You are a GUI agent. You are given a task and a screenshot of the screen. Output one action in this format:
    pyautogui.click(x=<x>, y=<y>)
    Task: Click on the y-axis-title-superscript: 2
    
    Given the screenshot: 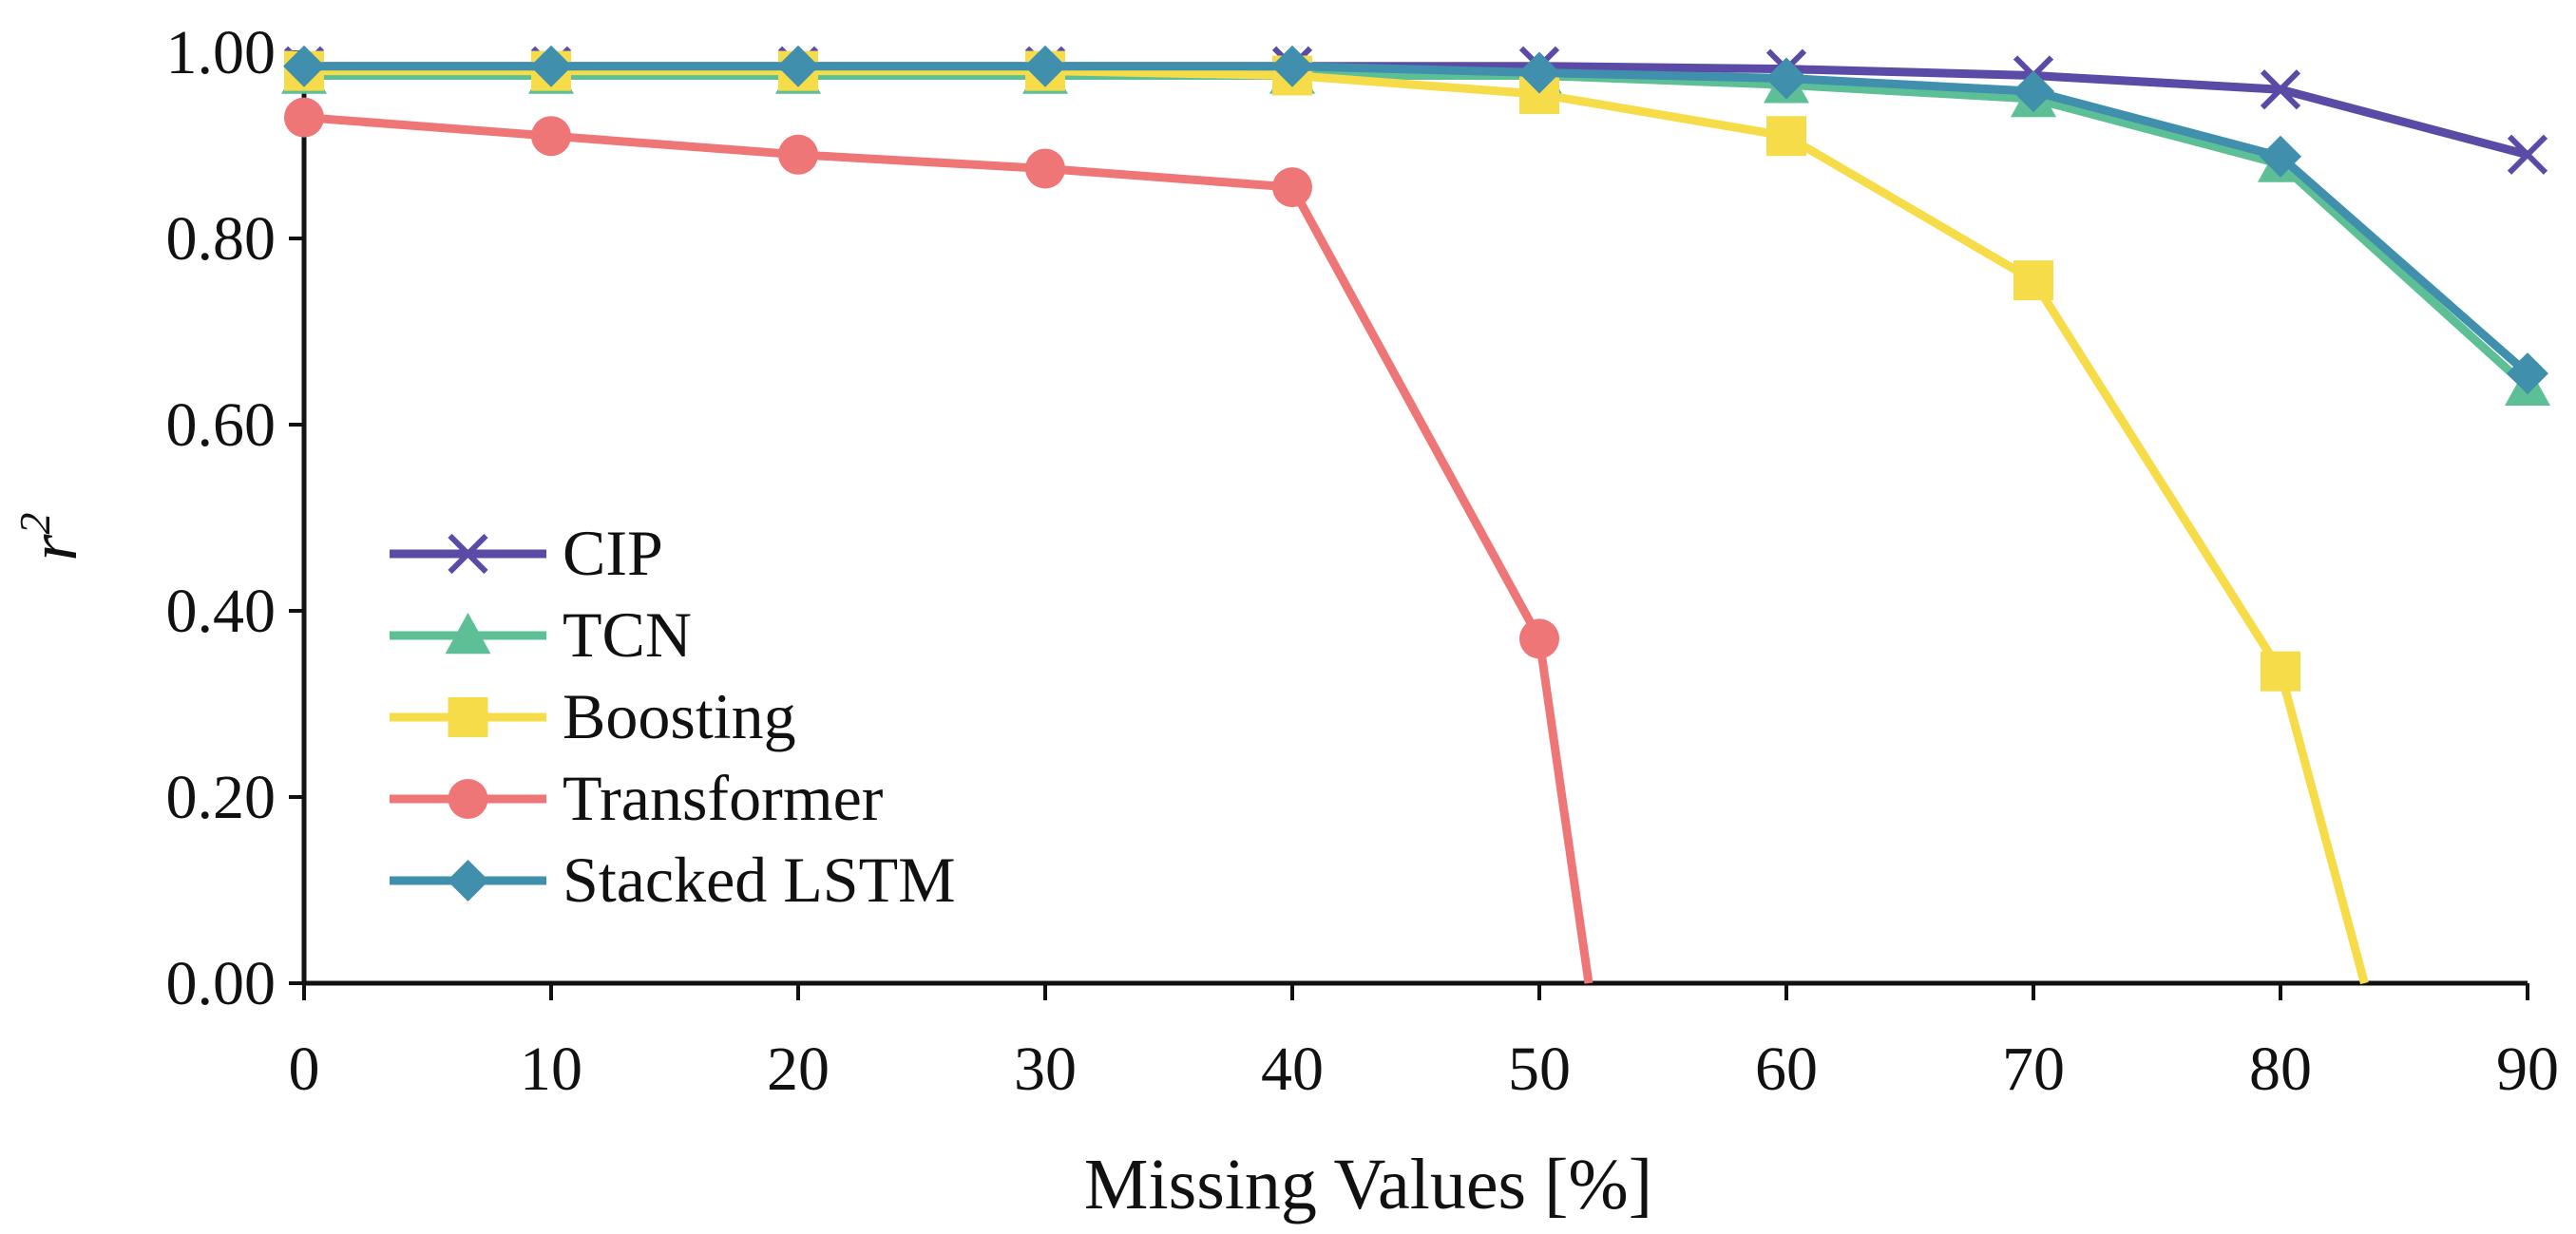 What is the action you would take?
    pyautogui.click(x=34, y=523)
    